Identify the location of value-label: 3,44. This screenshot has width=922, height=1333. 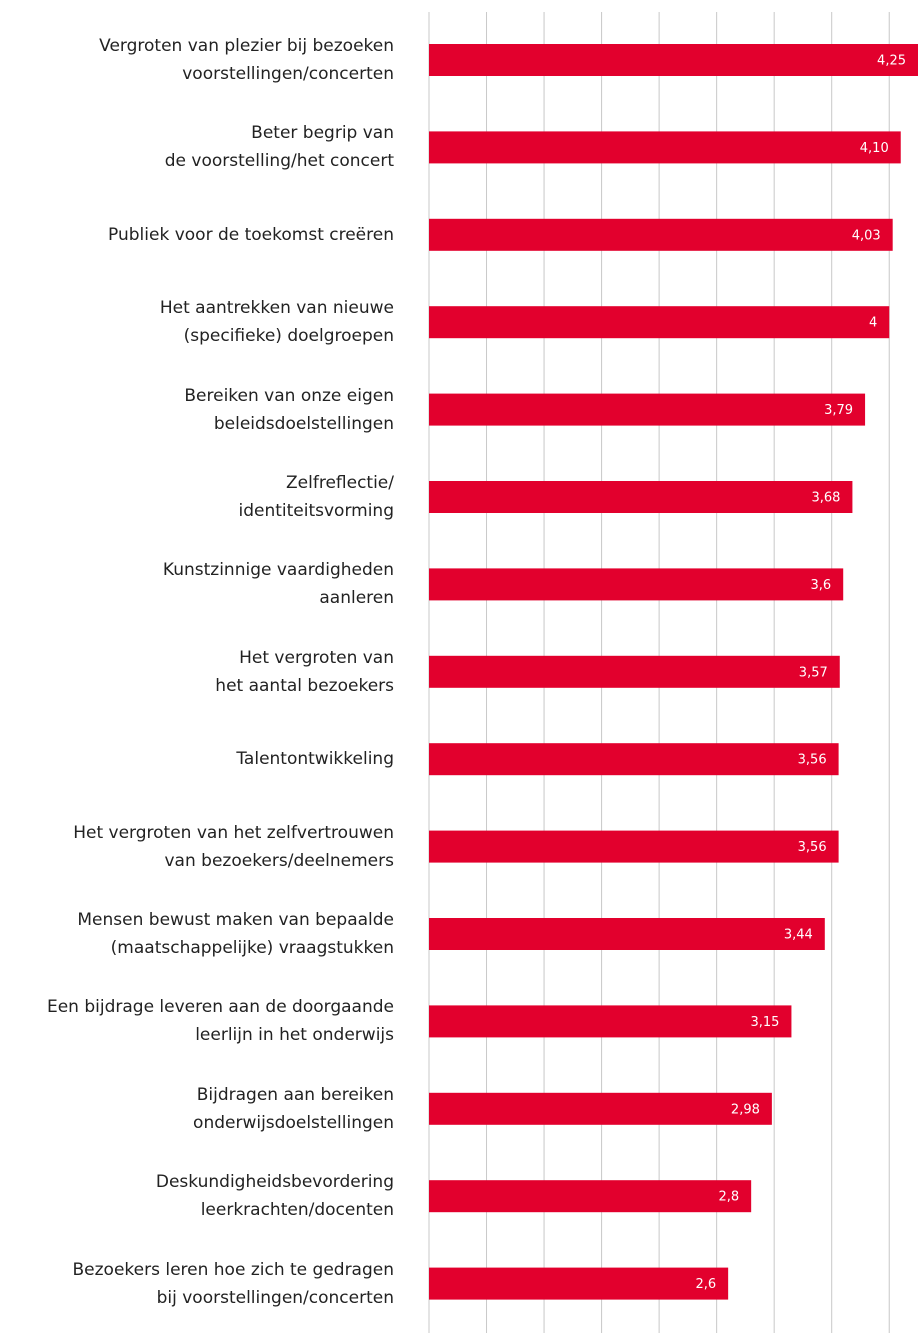
(798, 935).